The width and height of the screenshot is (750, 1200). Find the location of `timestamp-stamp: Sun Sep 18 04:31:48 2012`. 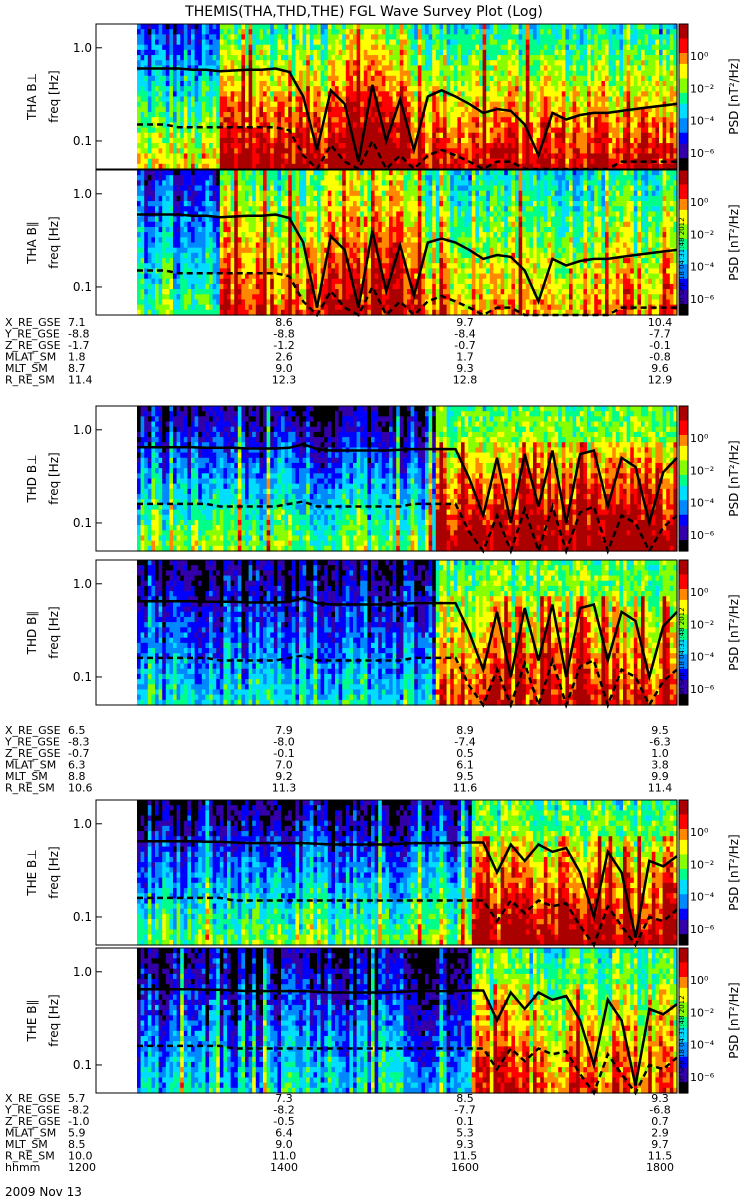

timestamp-stamp: Sun Sep 18 04:31:48 2012 is located at coordinates (682, 264).